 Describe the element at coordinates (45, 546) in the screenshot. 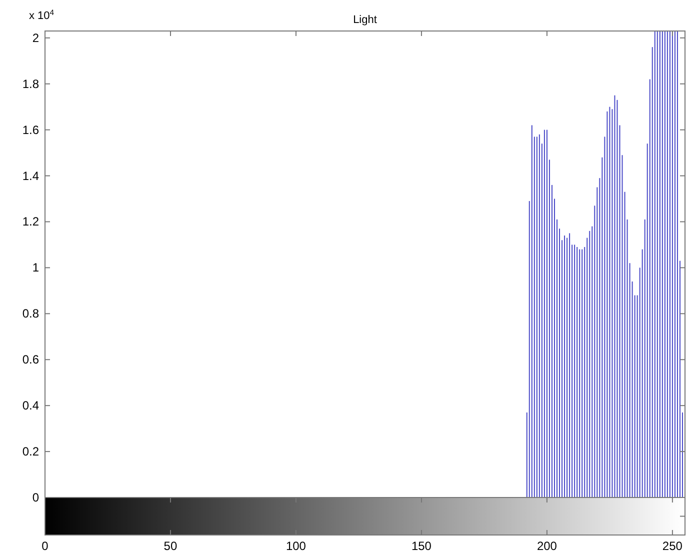

I see `x-tick-label: 0` at that location.